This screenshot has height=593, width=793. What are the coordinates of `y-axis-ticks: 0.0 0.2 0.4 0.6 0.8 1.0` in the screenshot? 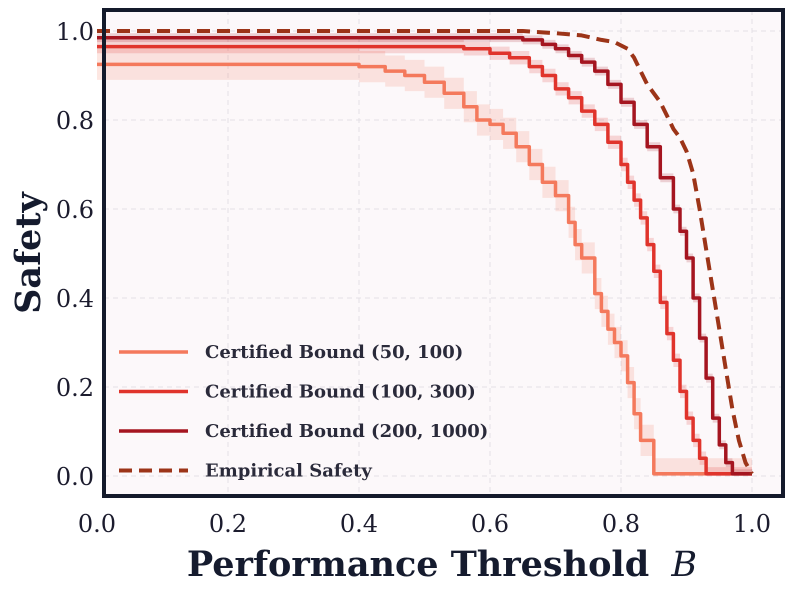 It's located at (75, 254).